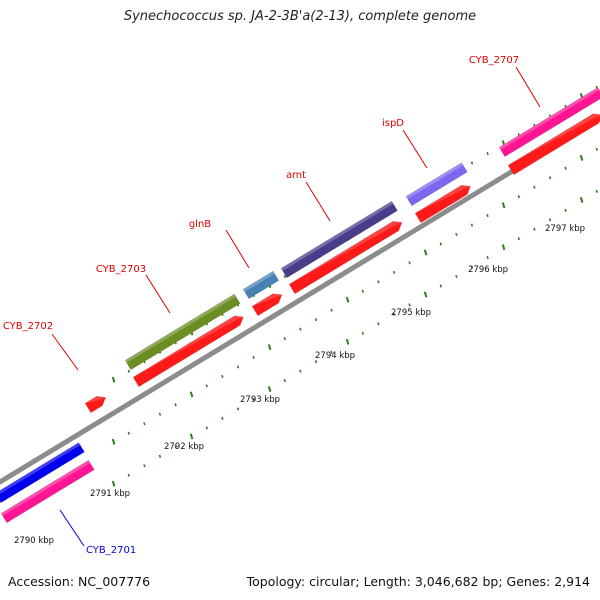  I want to click on gene-feature-amt, so click(339, 239).